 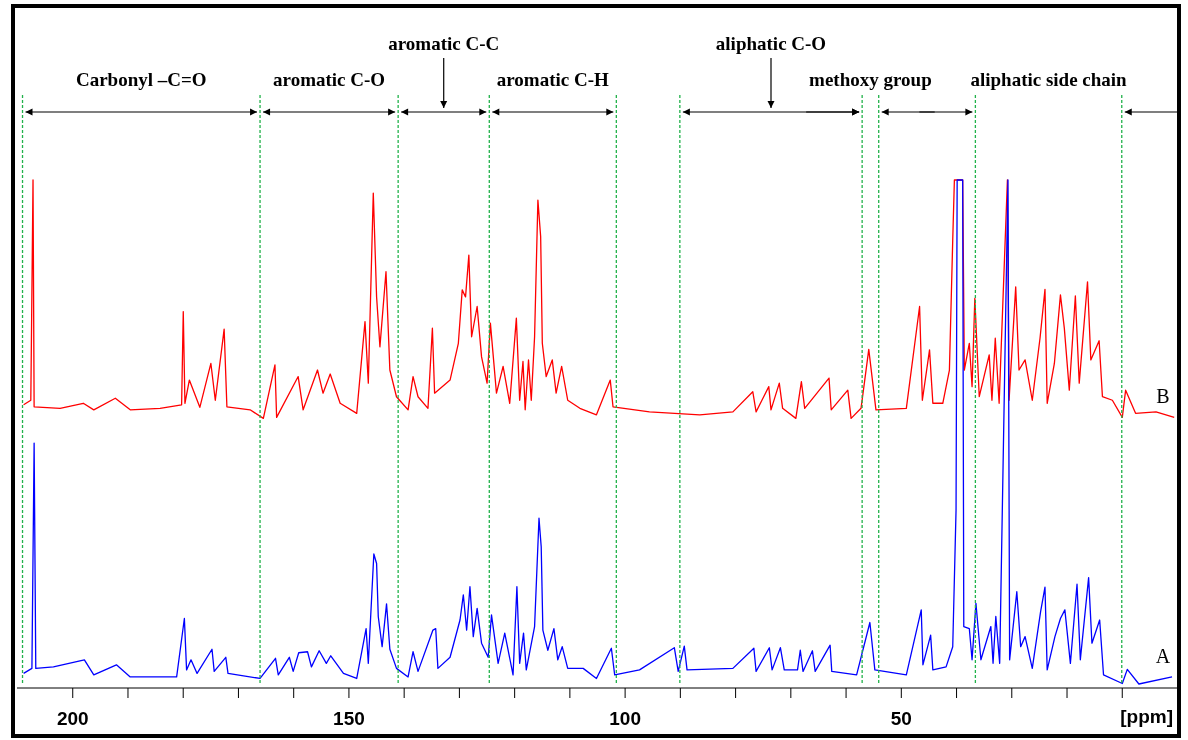 I want to click on x-tick-label: 200, so click(x=72, y=719).